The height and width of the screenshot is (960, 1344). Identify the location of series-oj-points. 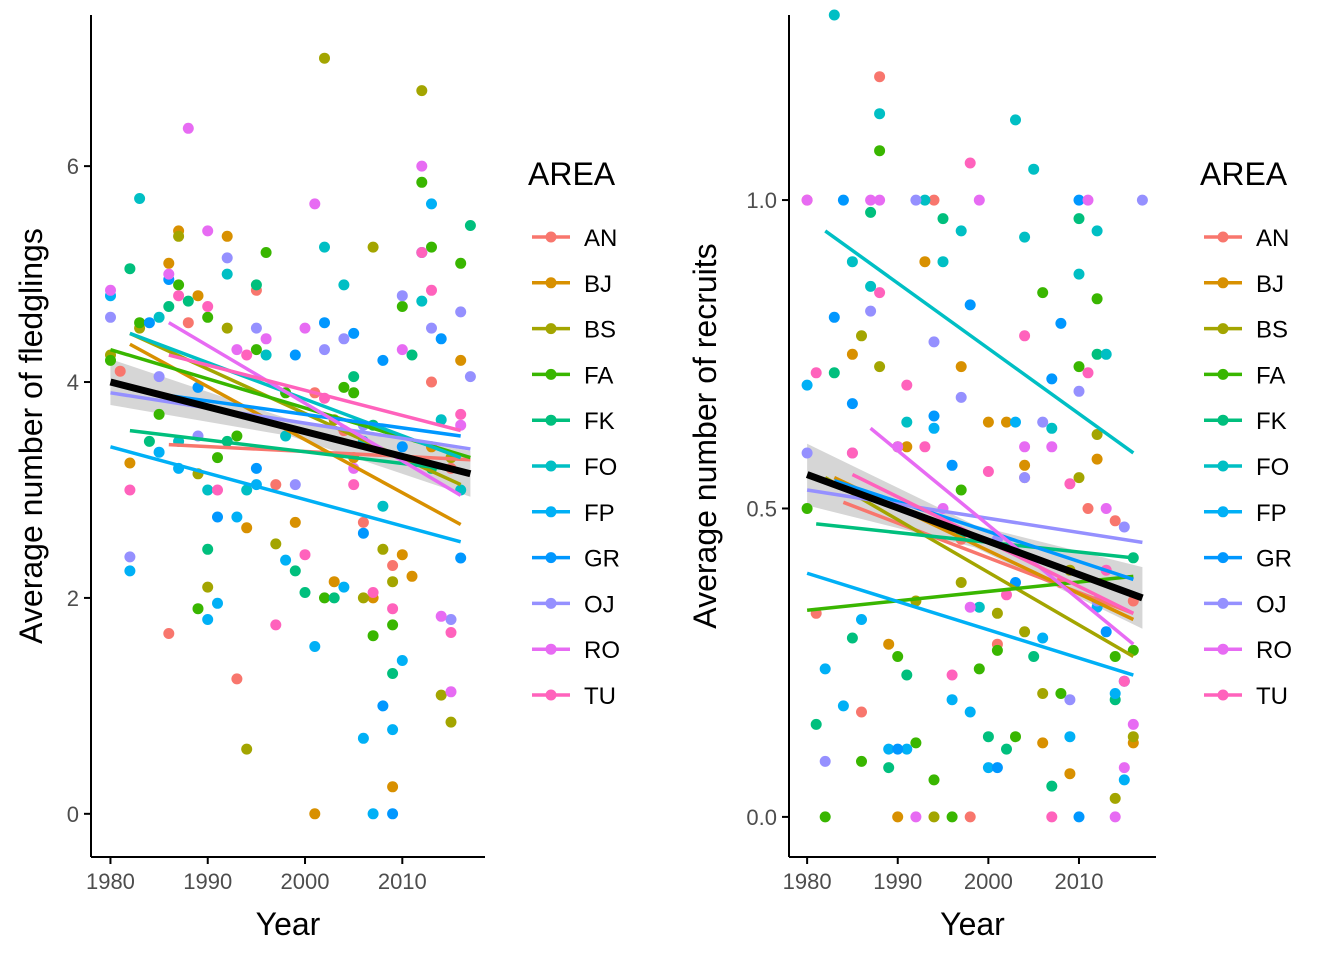
(290, 438).